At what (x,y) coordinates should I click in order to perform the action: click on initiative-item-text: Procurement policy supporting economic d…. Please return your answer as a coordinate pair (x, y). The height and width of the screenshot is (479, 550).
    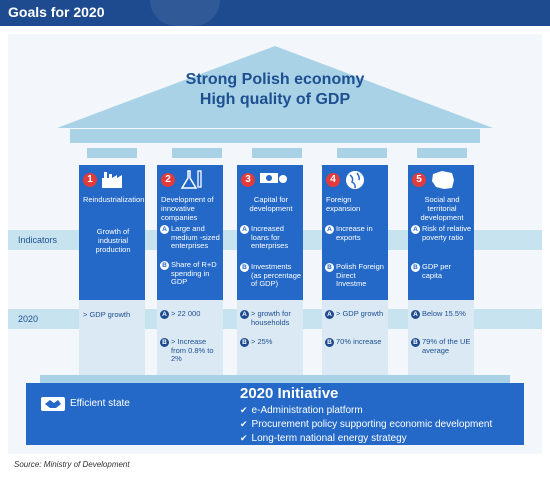
    Looking at the image, I should click on (372, 424).